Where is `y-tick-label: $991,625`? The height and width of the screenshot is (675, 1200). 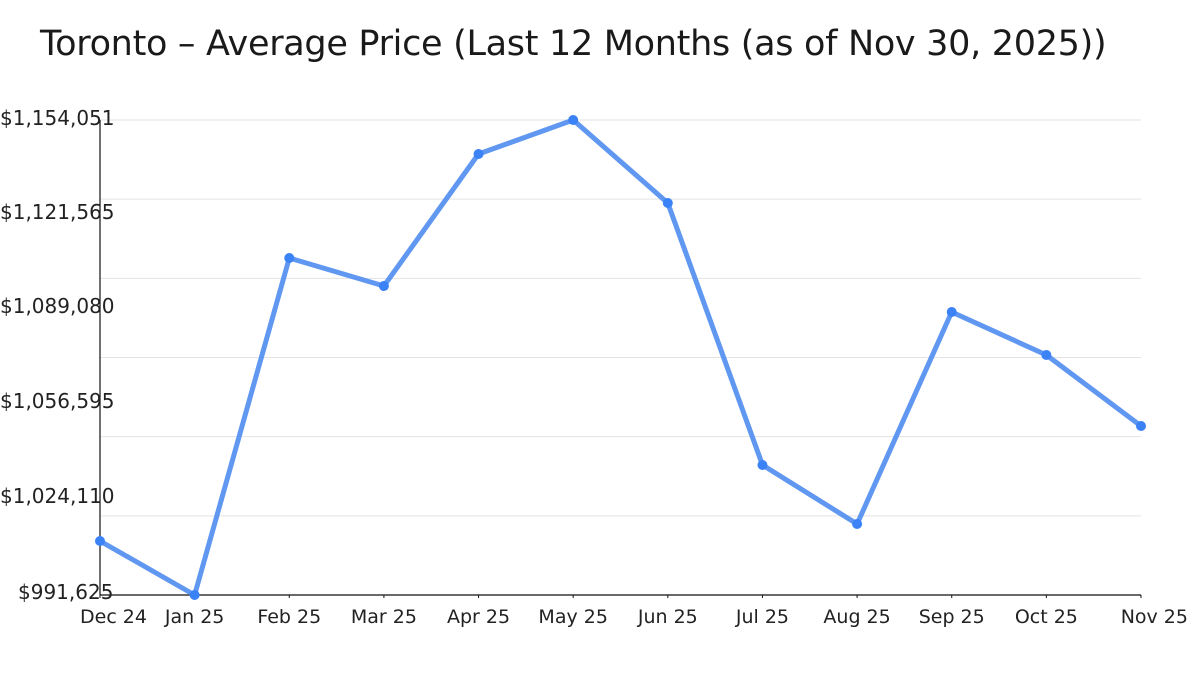 y-tick-label: $991,625 is located at coordinates (65, 592).